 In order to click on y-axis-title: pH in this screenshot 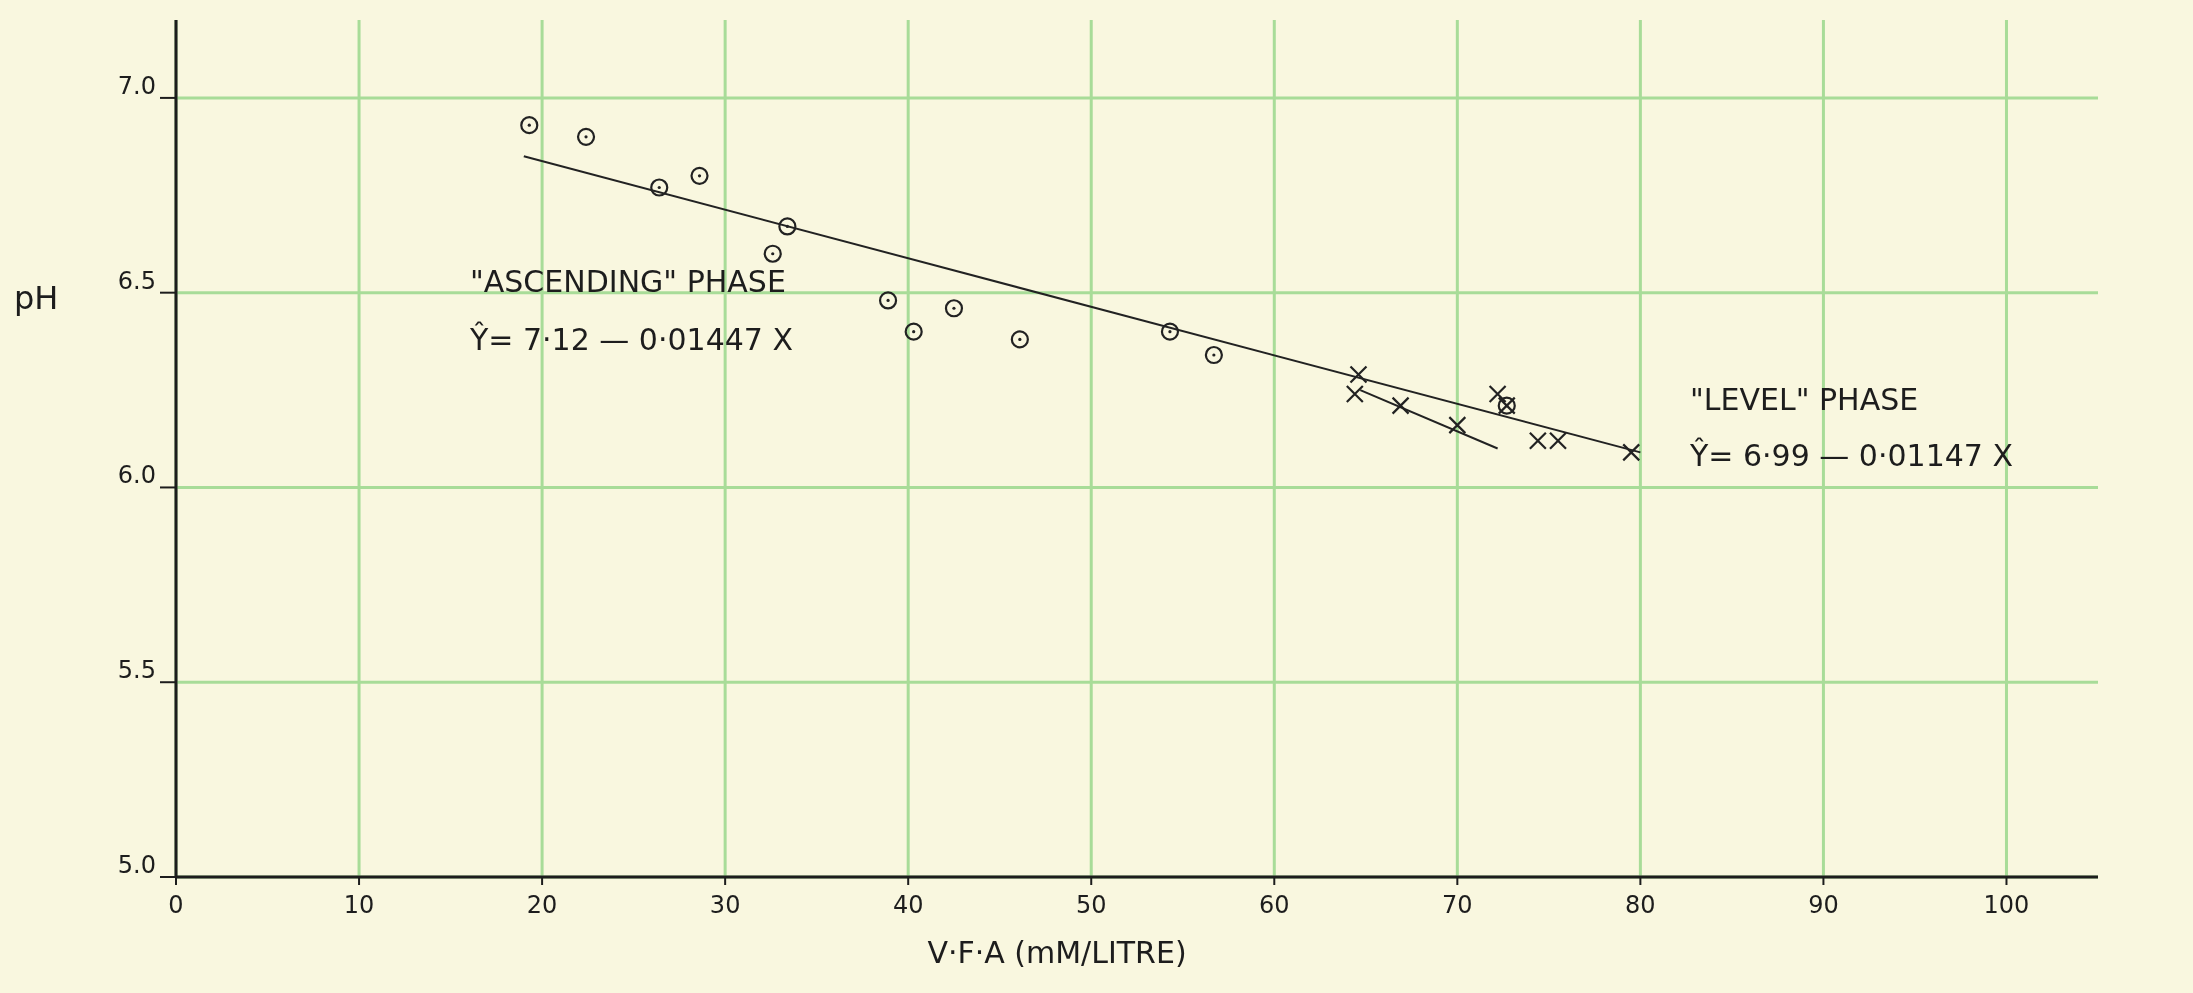, I will do `click(36, 297)`.